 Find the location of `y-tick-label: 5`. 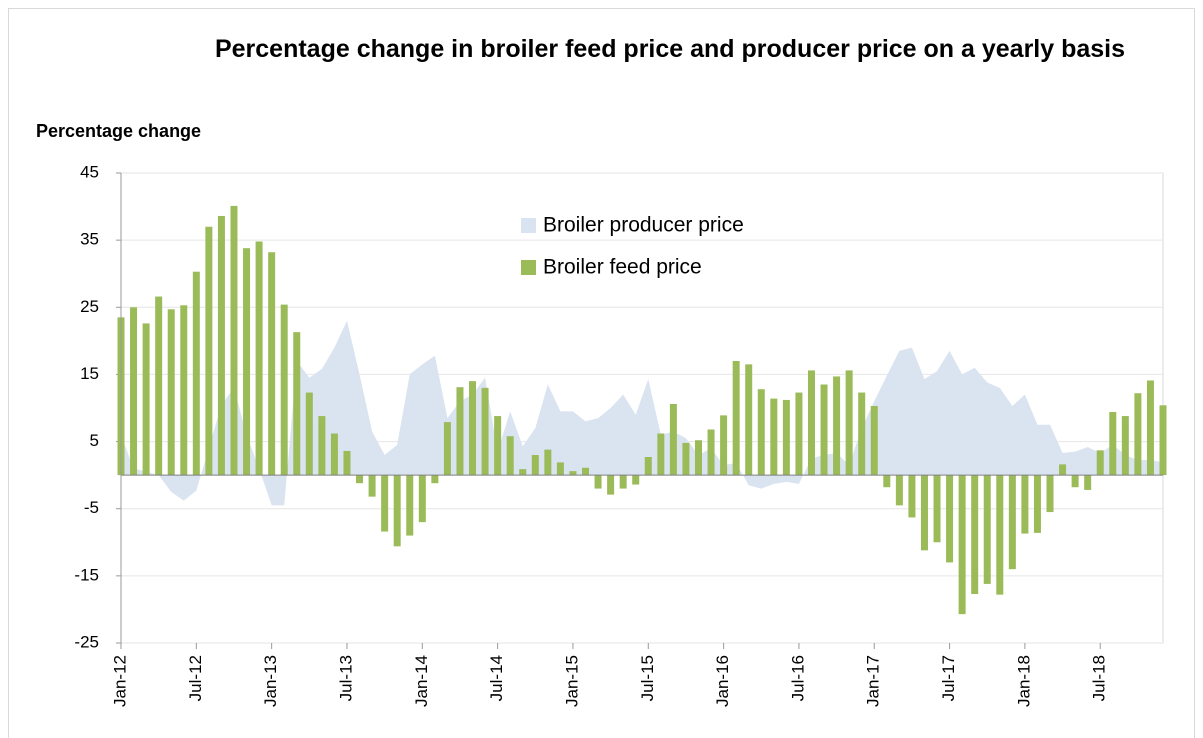

y-tick-label: 5 is located at coordinates (94, 440).